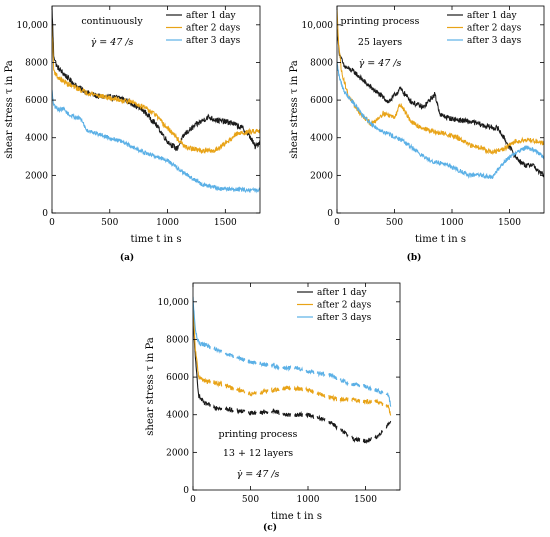 The width and height of the screenshot is (550, 537). I want to click on panel-label: (b), so click(414, 257).